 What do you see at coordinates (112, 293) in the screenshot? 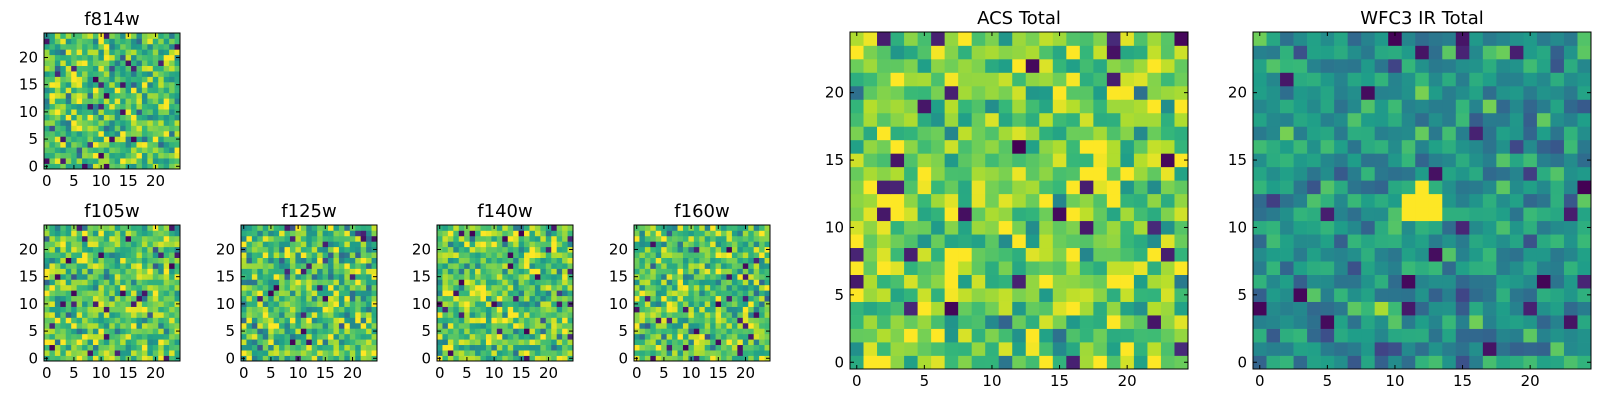
I see `axes-frame-f105w` at bounding box center [112, 293].